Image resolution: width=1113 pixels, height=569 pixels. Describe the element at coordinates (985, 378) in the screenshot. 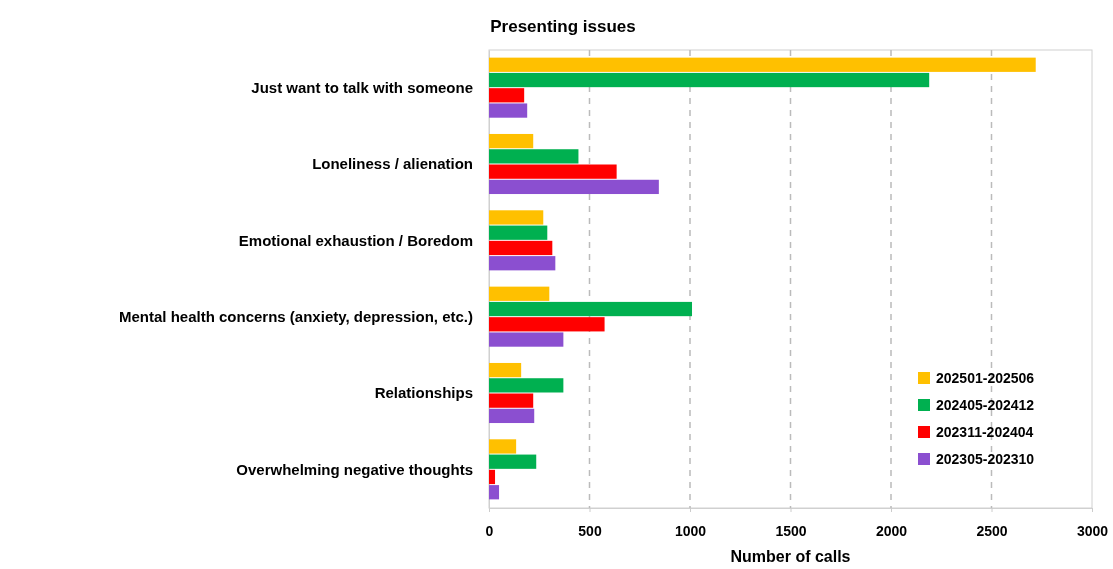

I see `legend-label: 202501-202506` at that location.